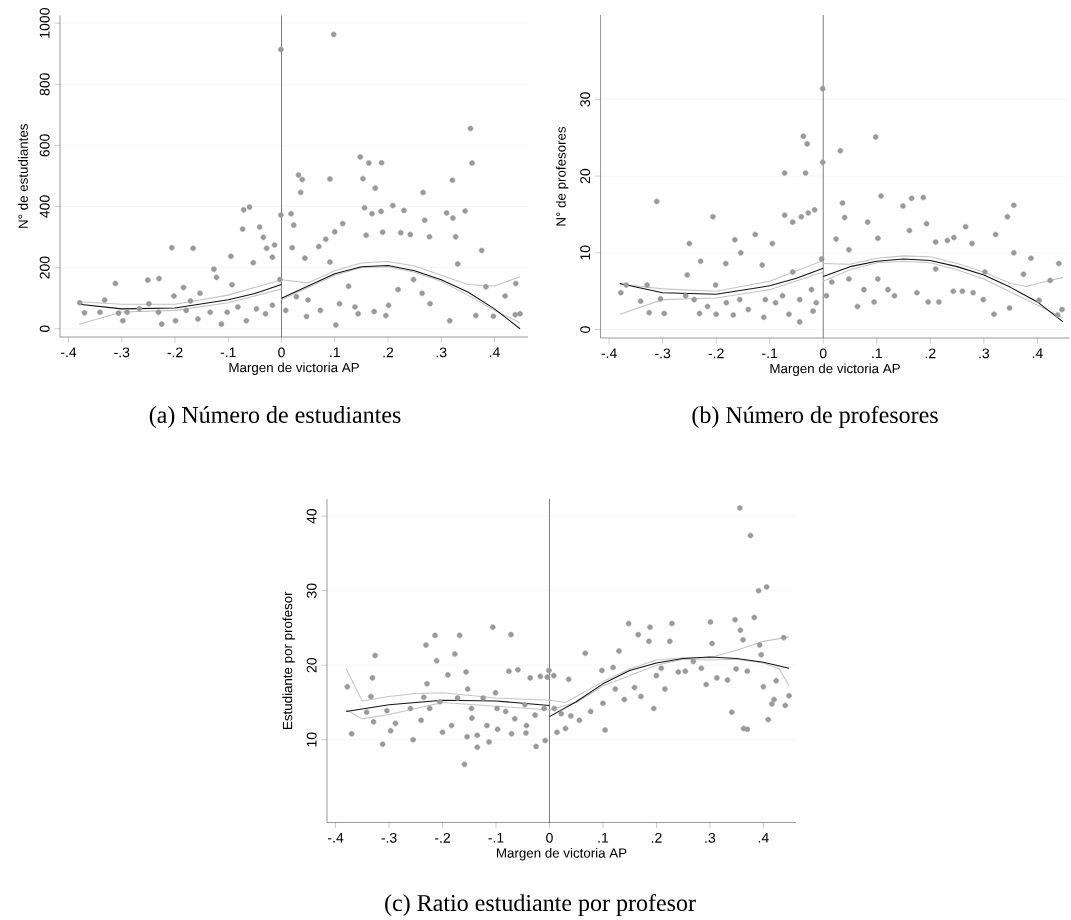  What do you see at coordinates (288, 660) in the screenshot?
I see `y-axis-title: Estudiante por profesor` at bounding box center [288, 660].